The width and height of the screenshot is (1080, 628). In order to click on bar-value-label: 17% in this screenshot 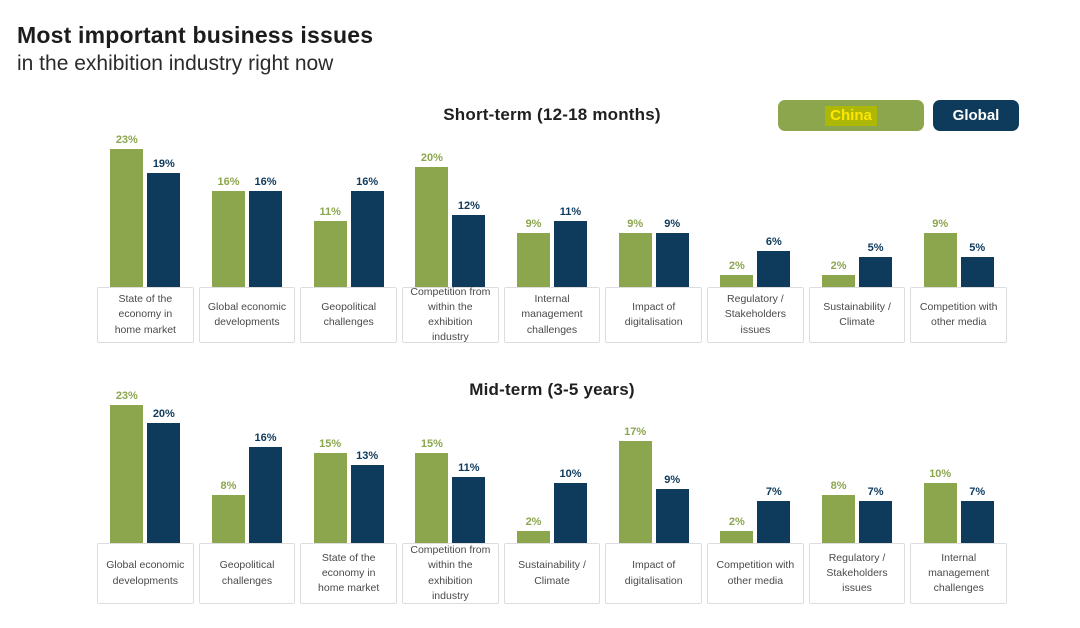, I will do `click(635, 432)`.